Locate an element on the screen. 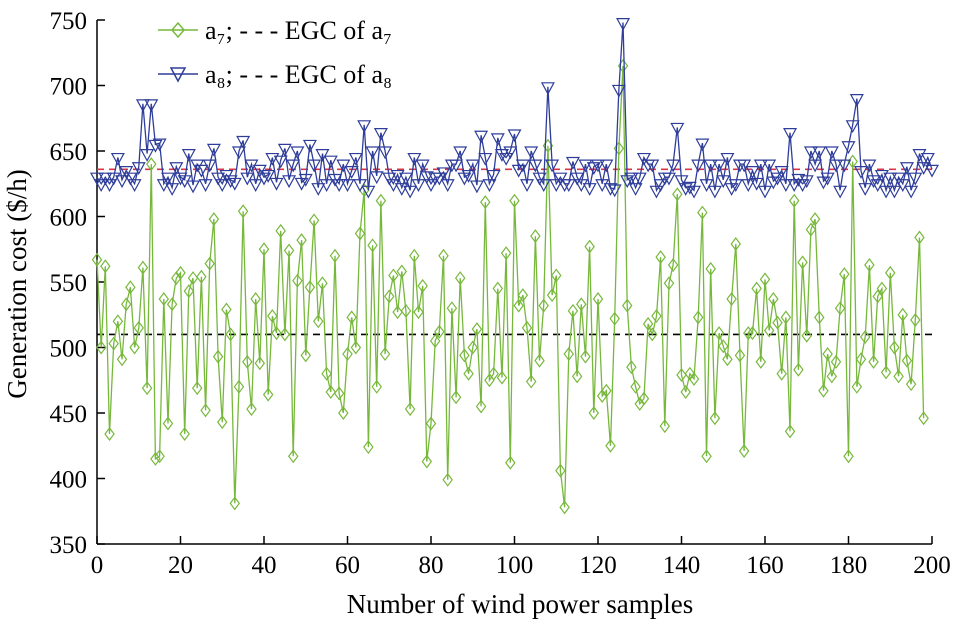 The image size is (956, 625). y-tick-label-0: 350 is located at coordinates (69, 545).